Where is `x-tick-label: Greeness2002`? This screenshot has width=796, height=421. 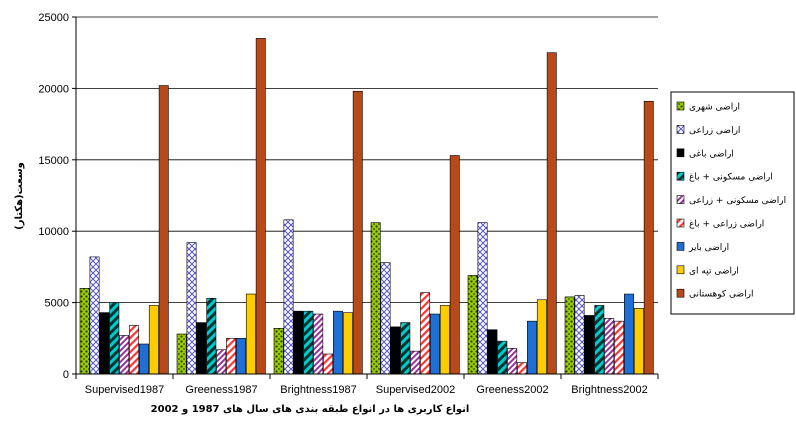 x-tick-label: Greeness2002 is located at coordinates (512, 390).